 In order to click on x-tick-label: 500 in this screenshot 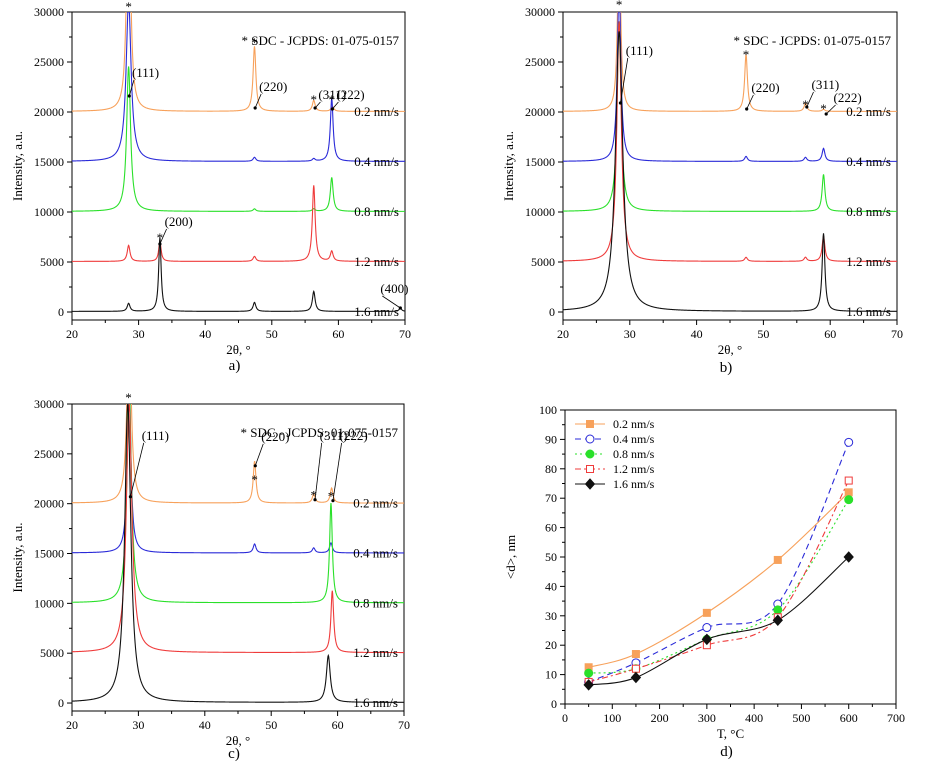, I will do `click(801, 718)`.